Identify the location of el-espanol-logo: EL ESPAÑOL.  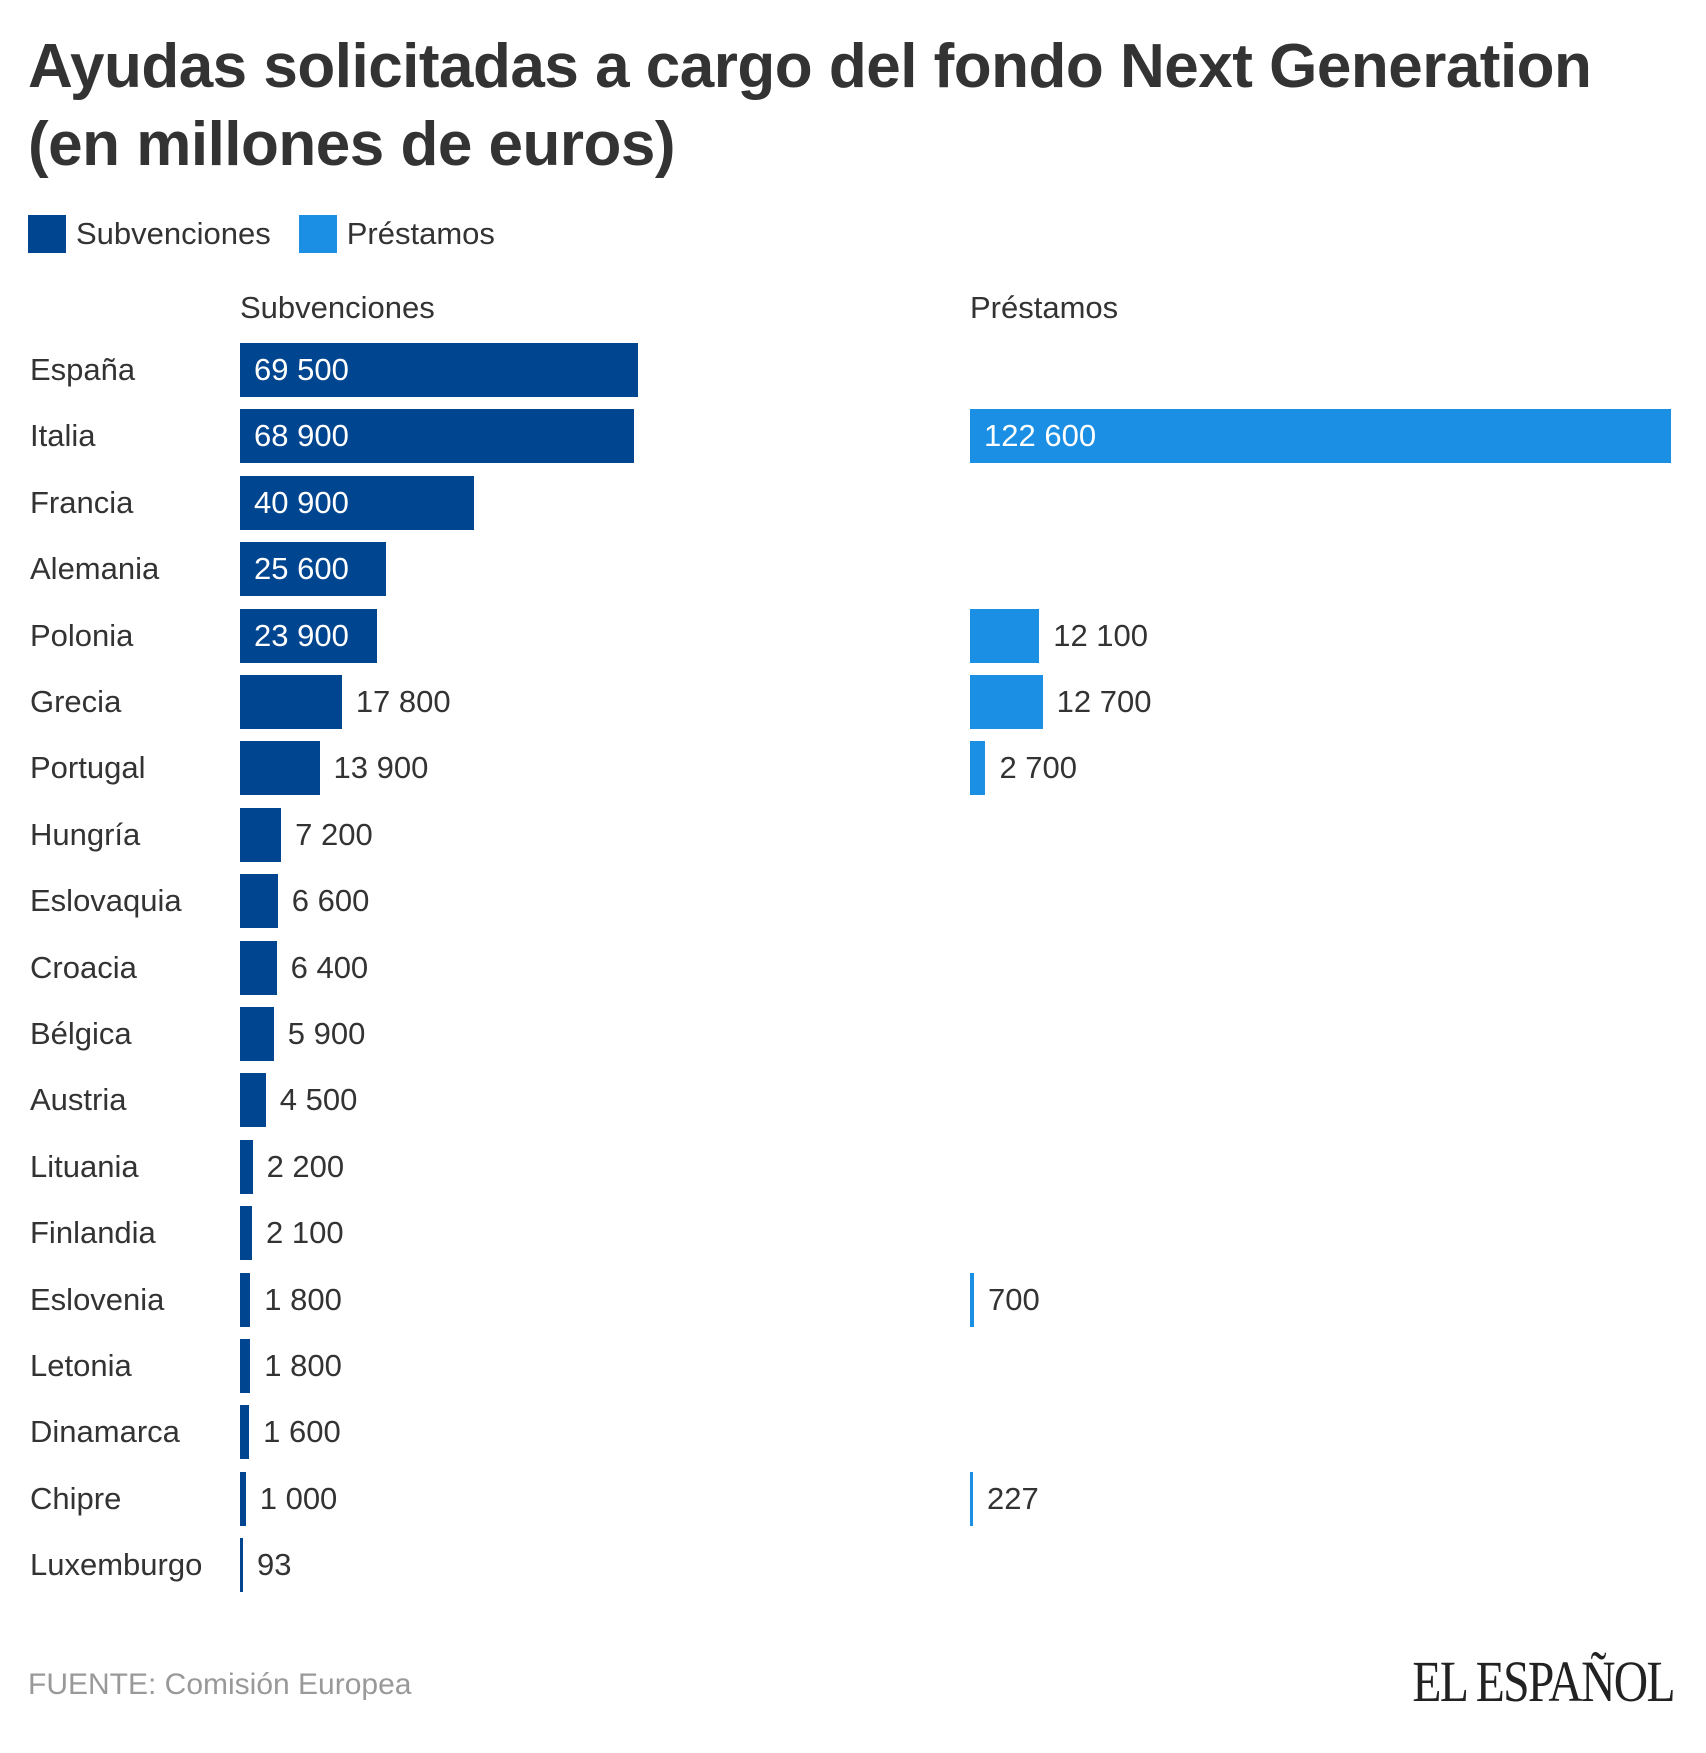
(1543, 1681).